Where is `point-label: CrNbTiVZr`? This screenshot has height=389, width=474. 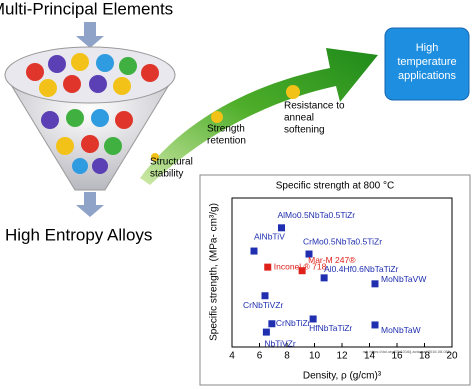
point-label: CrNbTiVZr is located at coordinates (263, 305).